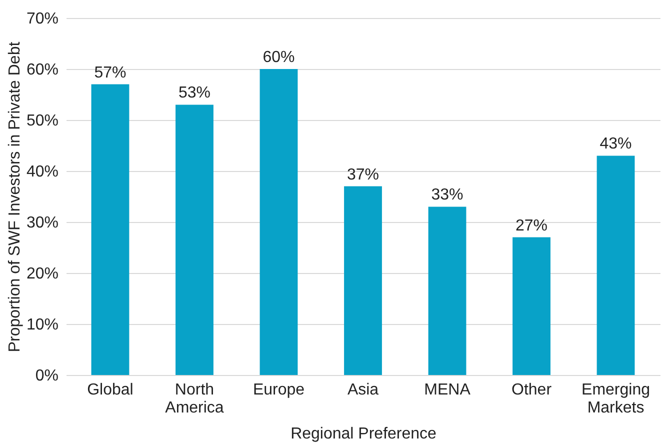 Image resolution: width=665 pixels, height=446 pixels. What do you see at coordinates (363, 390) in the screenshot?
I see `x-tick-label: Asia` at bounding box center [363, 390].